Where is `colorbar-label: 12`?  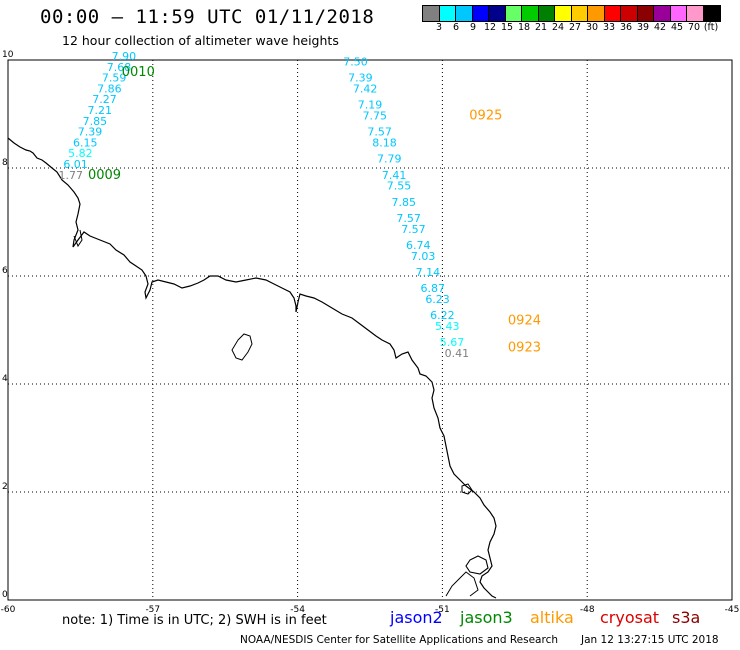 colorbar-label: 12 is located at coordinates (490, 27).